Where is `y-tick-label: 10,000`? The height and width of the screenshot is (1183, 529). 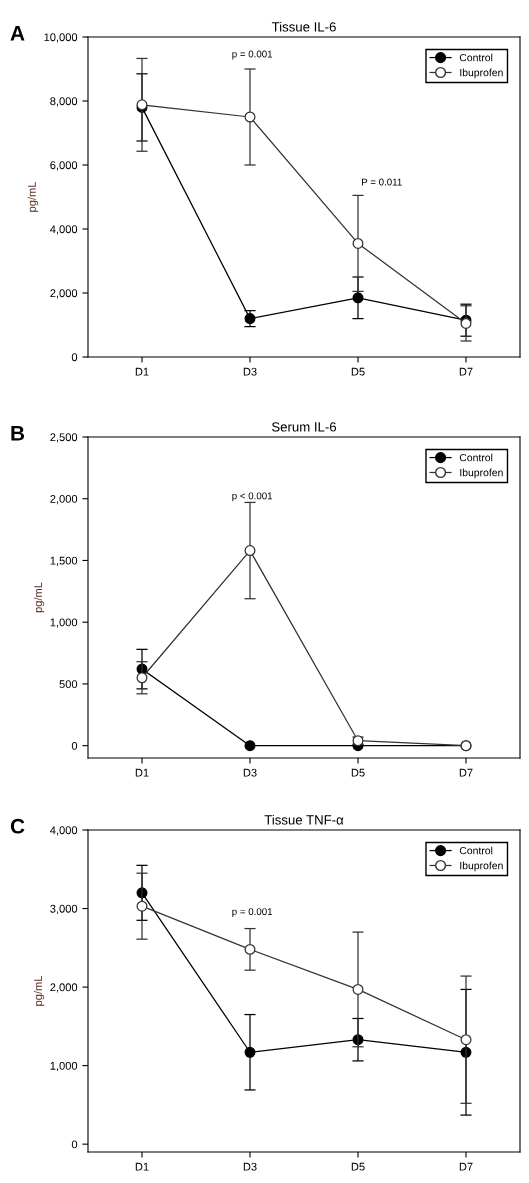 y-tick-label: 10,000 is located at coordinates (61, 38).